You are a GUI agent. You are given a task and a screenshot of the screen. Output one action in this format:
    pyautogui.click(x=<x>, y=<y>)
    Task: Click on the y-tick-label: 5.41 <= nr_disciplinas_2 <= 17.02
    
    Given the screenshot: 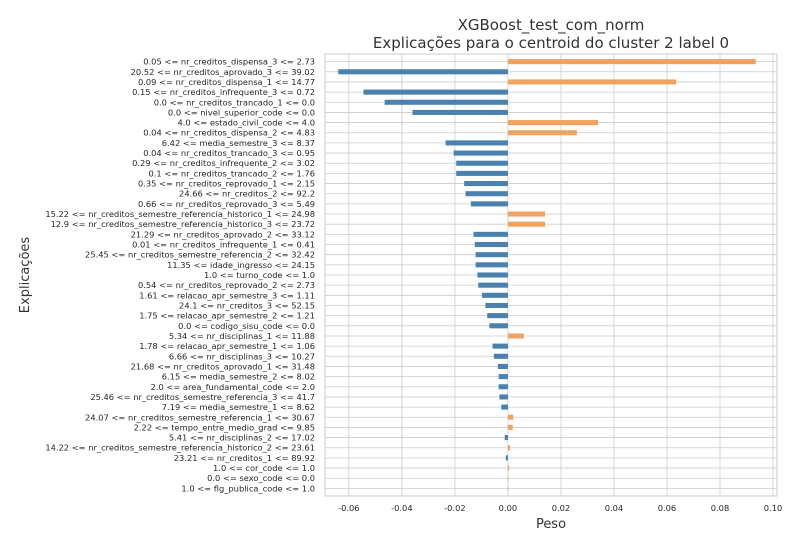 What is the action you would take?
    pyautogui.click(x=242, y=438)
    